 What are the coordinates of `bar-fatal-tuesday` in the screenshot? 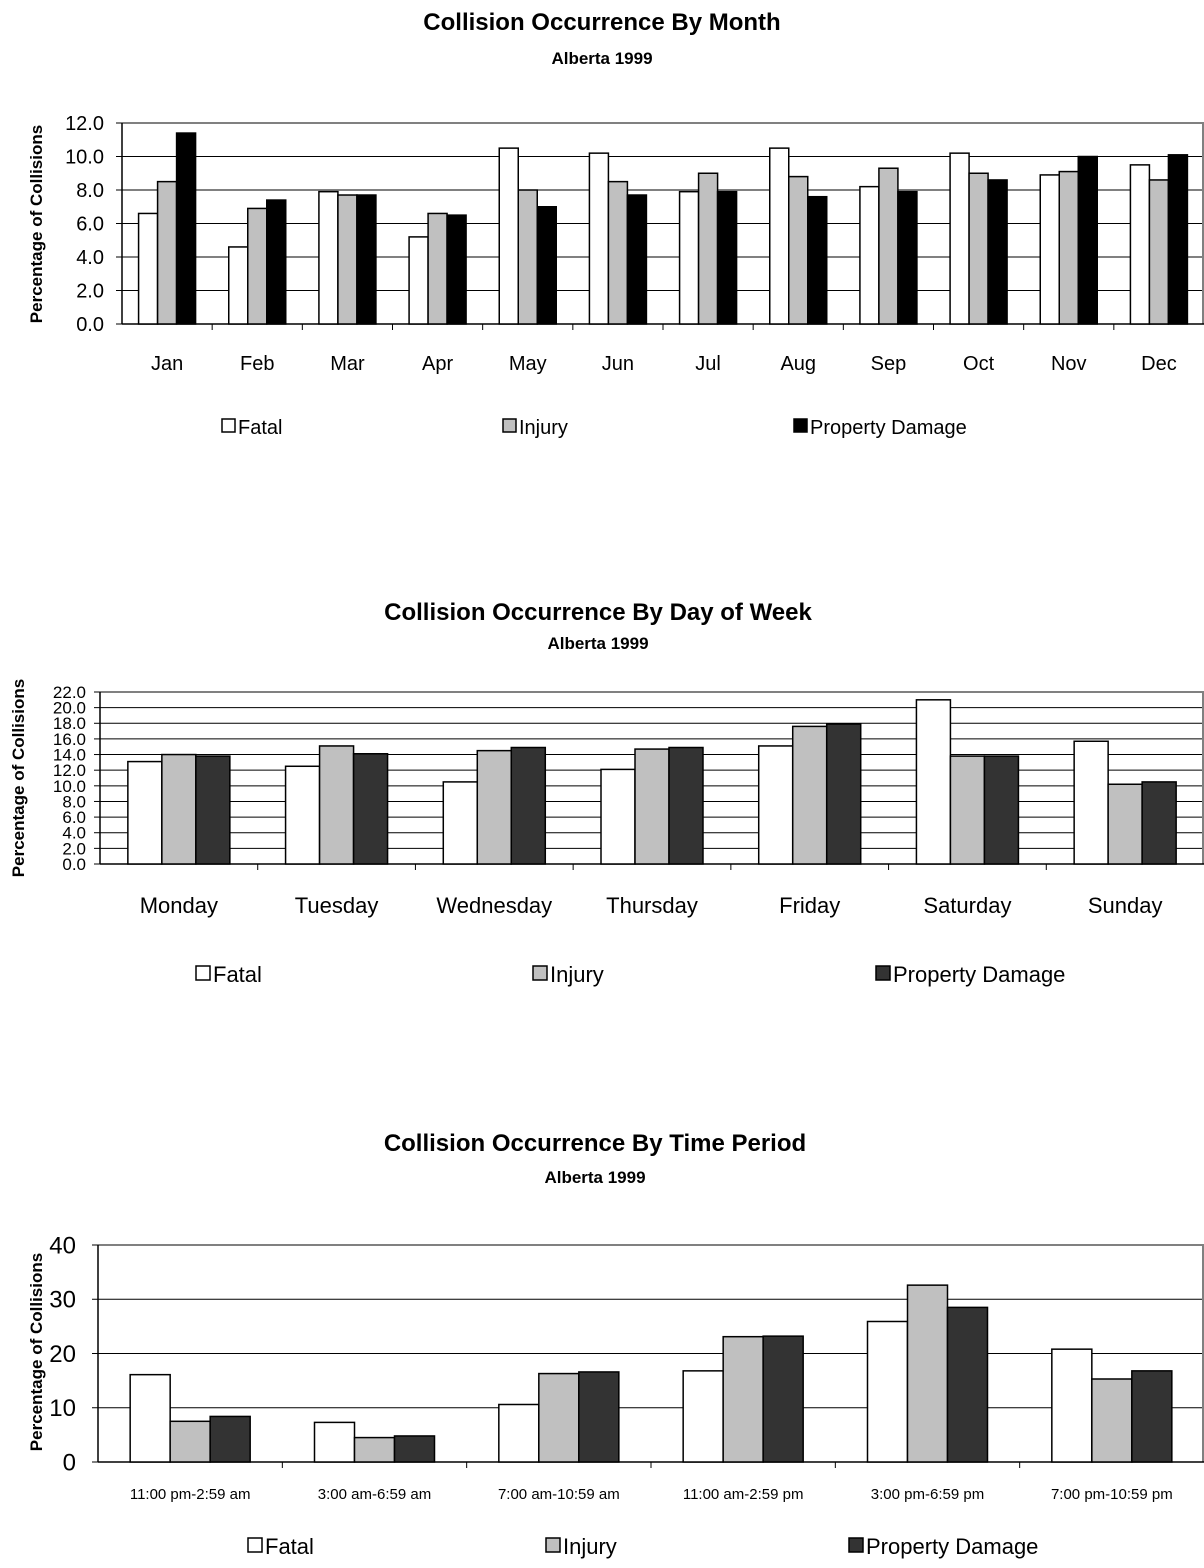 It's located at (302, 815).